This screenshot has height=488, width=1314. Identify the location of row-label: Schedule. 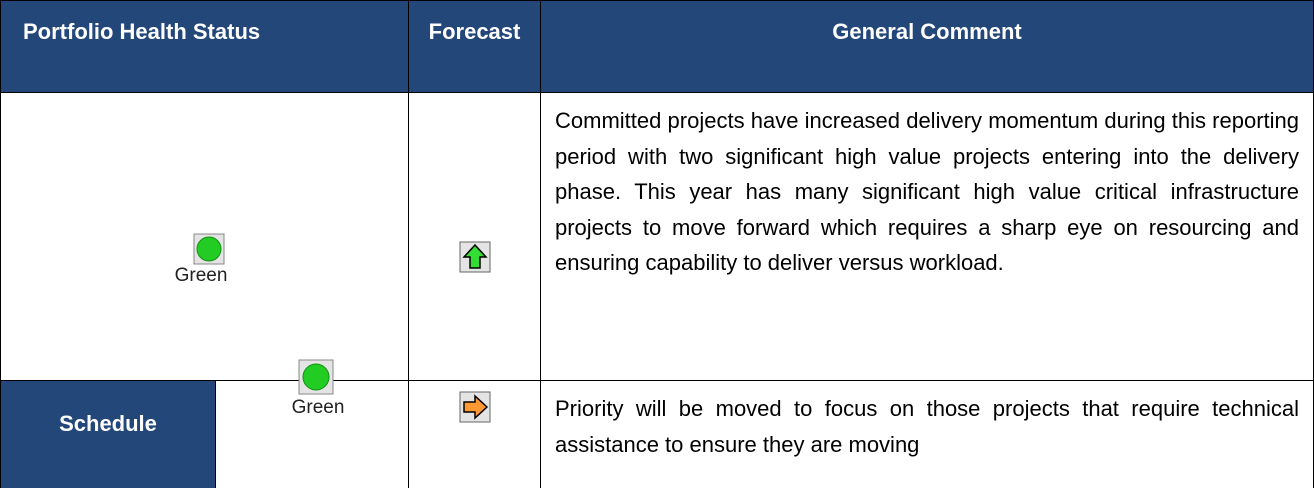
(108, 423).